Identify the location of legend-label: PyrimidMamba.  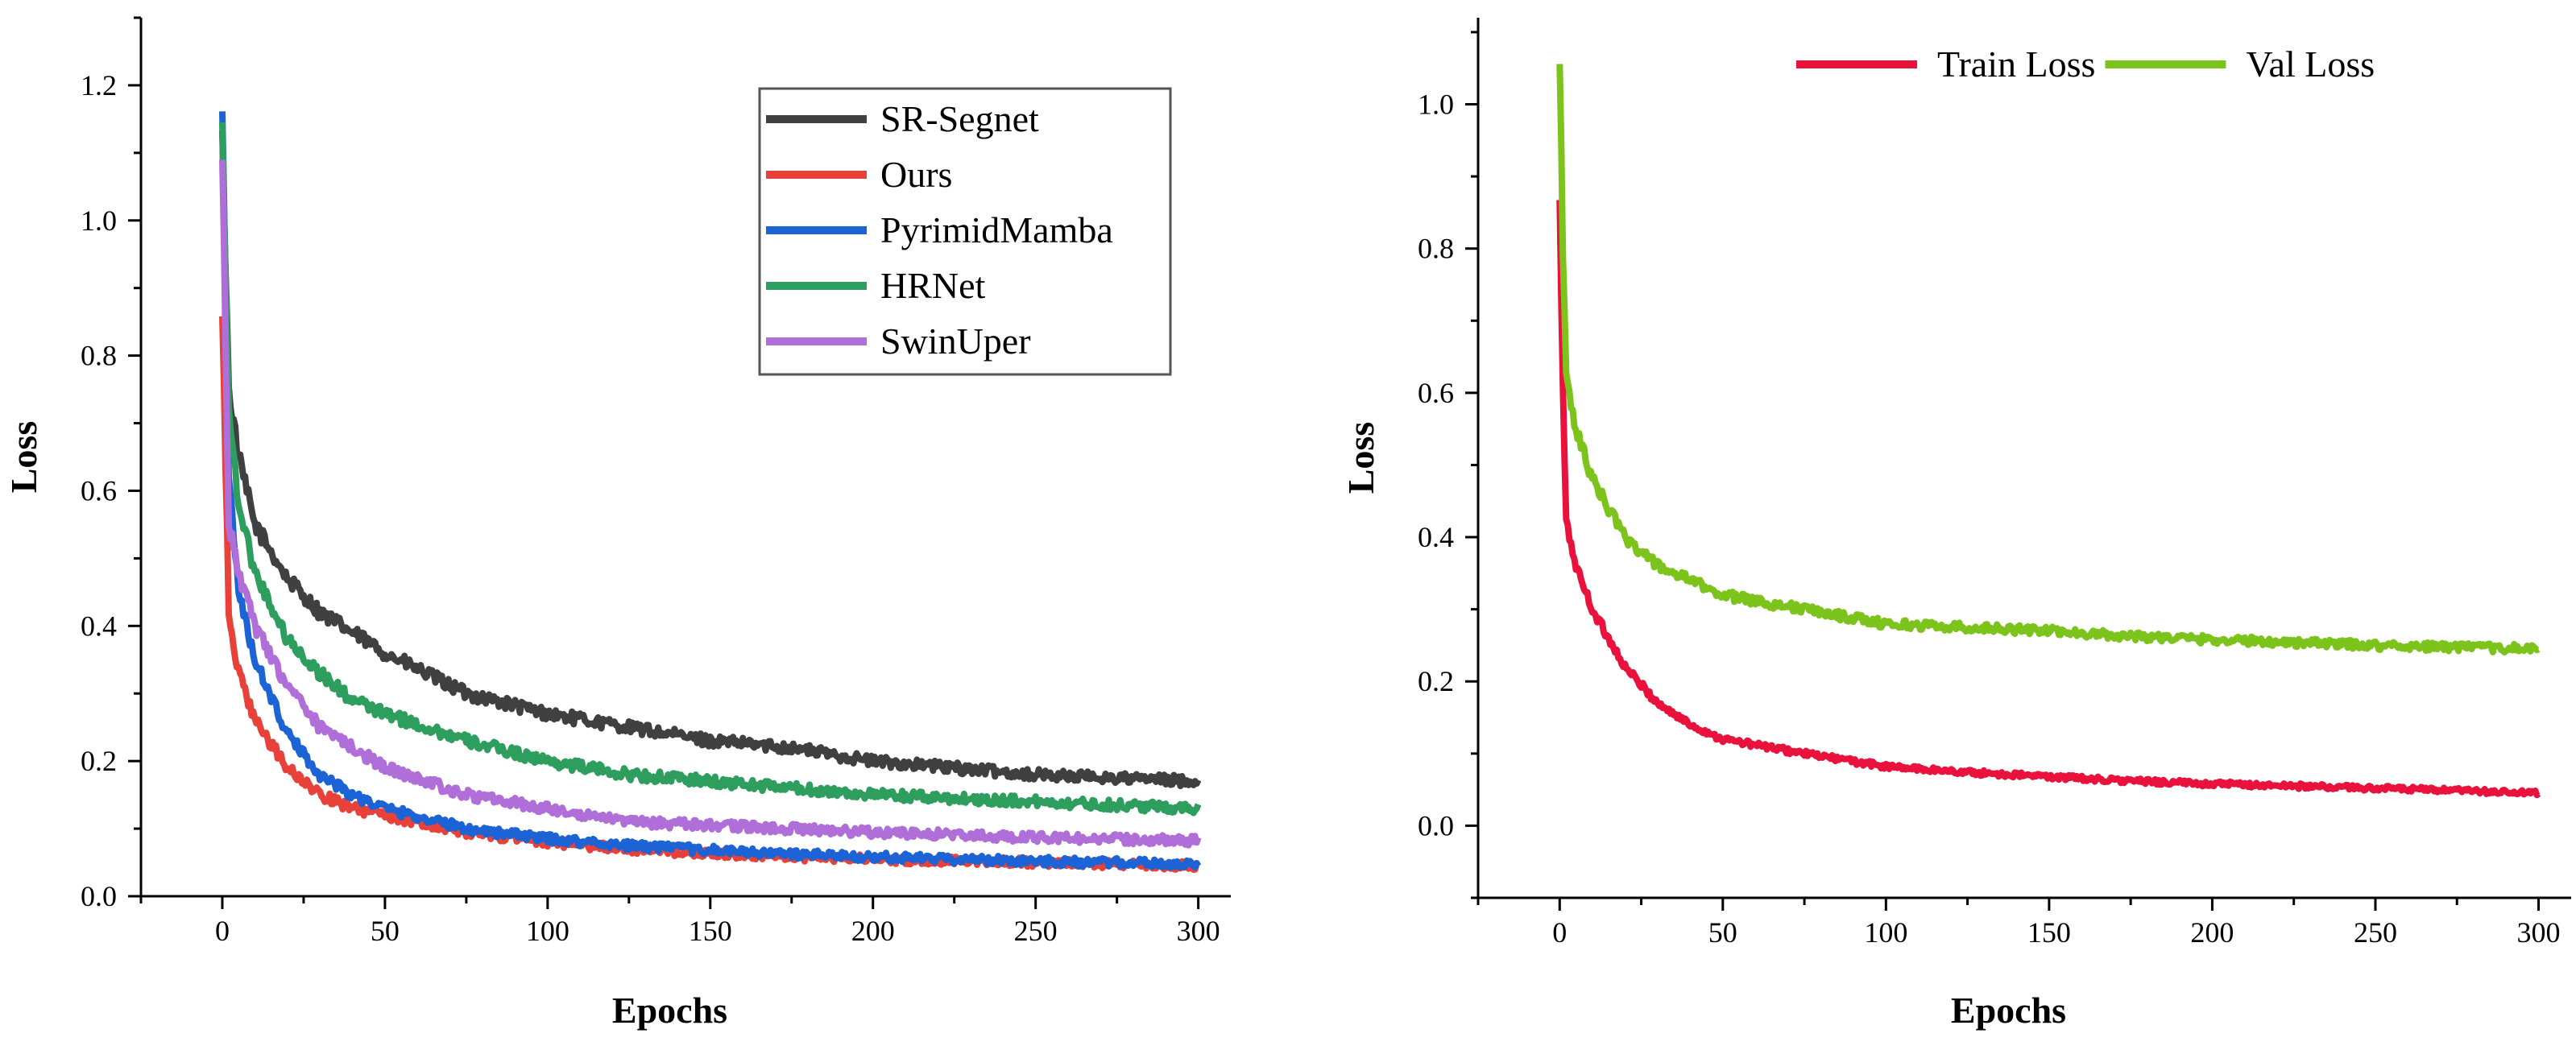
(996, 230).